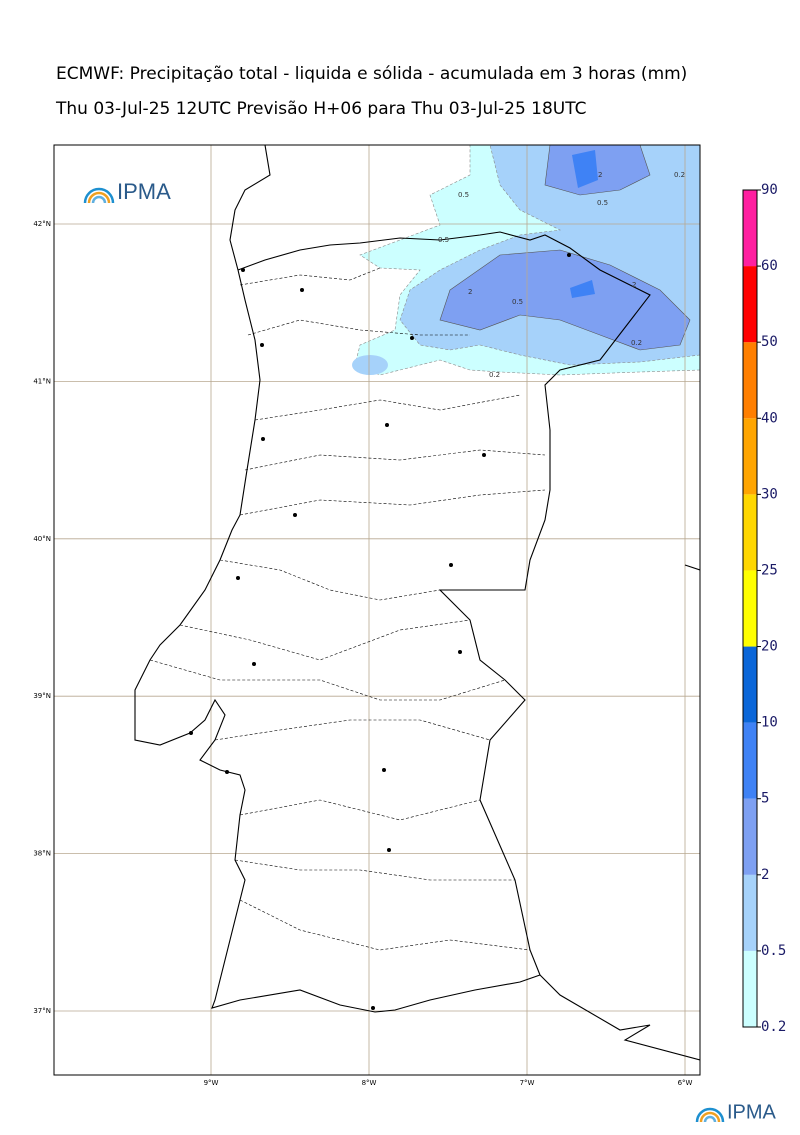 The width and height of the screenshot is (800, 1135). I want to click on colorbar-label: 0.5, so click(773, 951).